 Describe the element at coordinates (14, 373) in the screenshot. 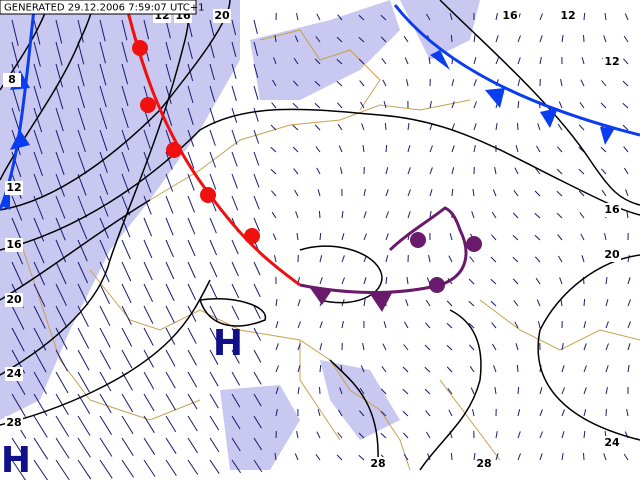

I see `isobar-label: 24` at that location.